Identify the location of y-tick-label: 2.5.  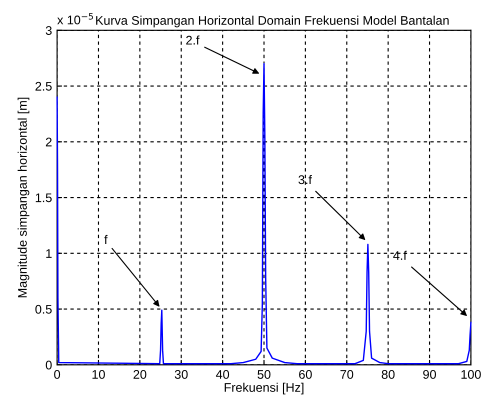
(43, 86).